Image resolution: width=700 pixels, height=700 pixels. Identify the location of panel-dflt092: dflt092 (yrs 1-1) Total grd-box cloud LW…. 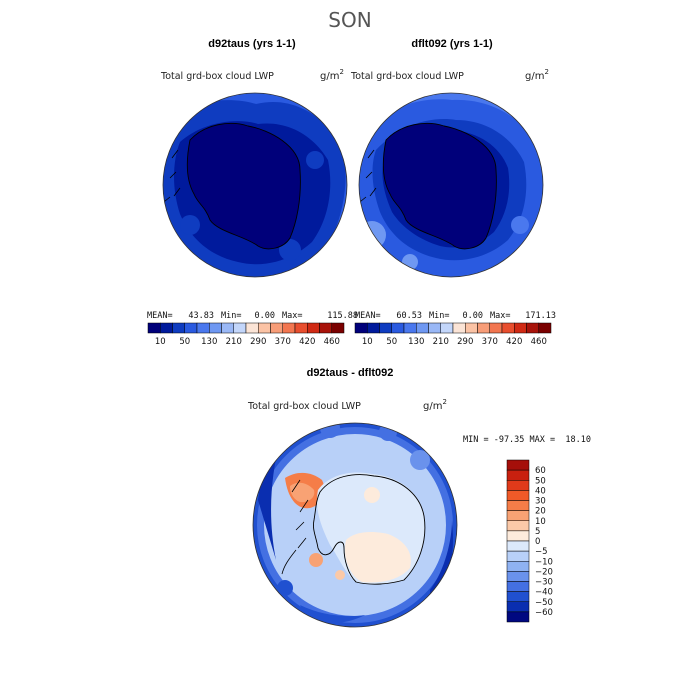
(453, 192).